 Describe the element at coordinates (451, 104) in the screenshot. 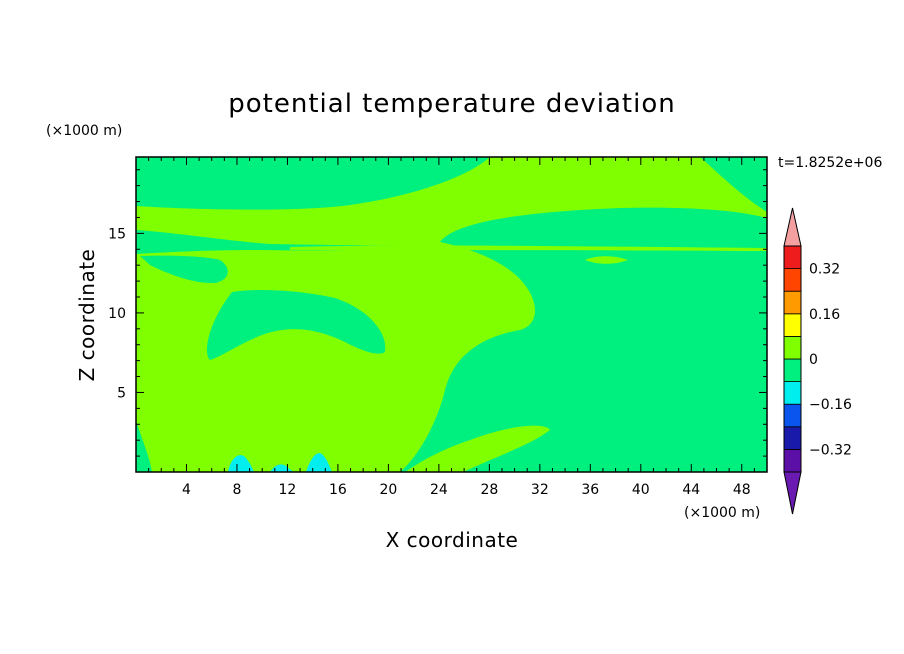

I see `chart-title: potential temperature deviation` at that location.